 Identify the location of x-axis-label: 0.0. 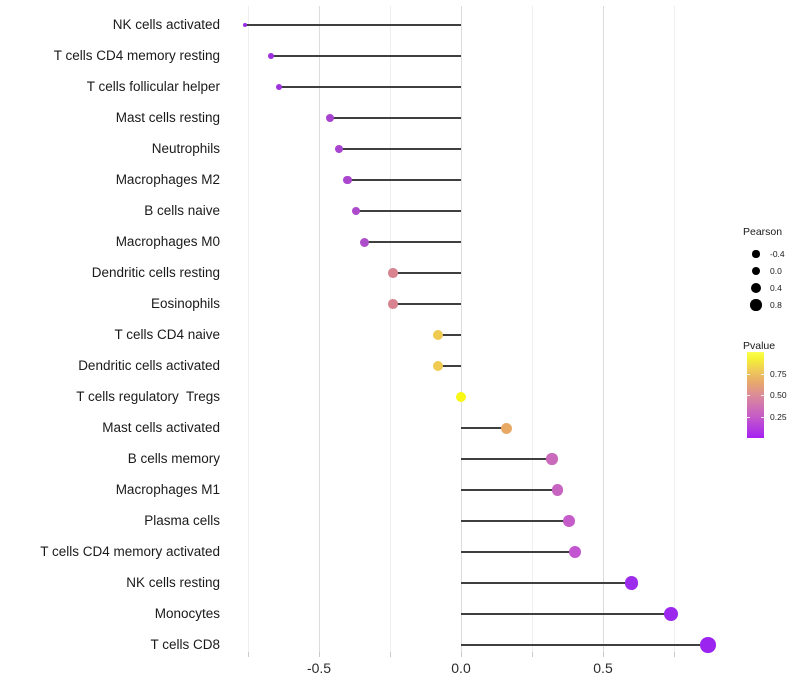
(461, 668).